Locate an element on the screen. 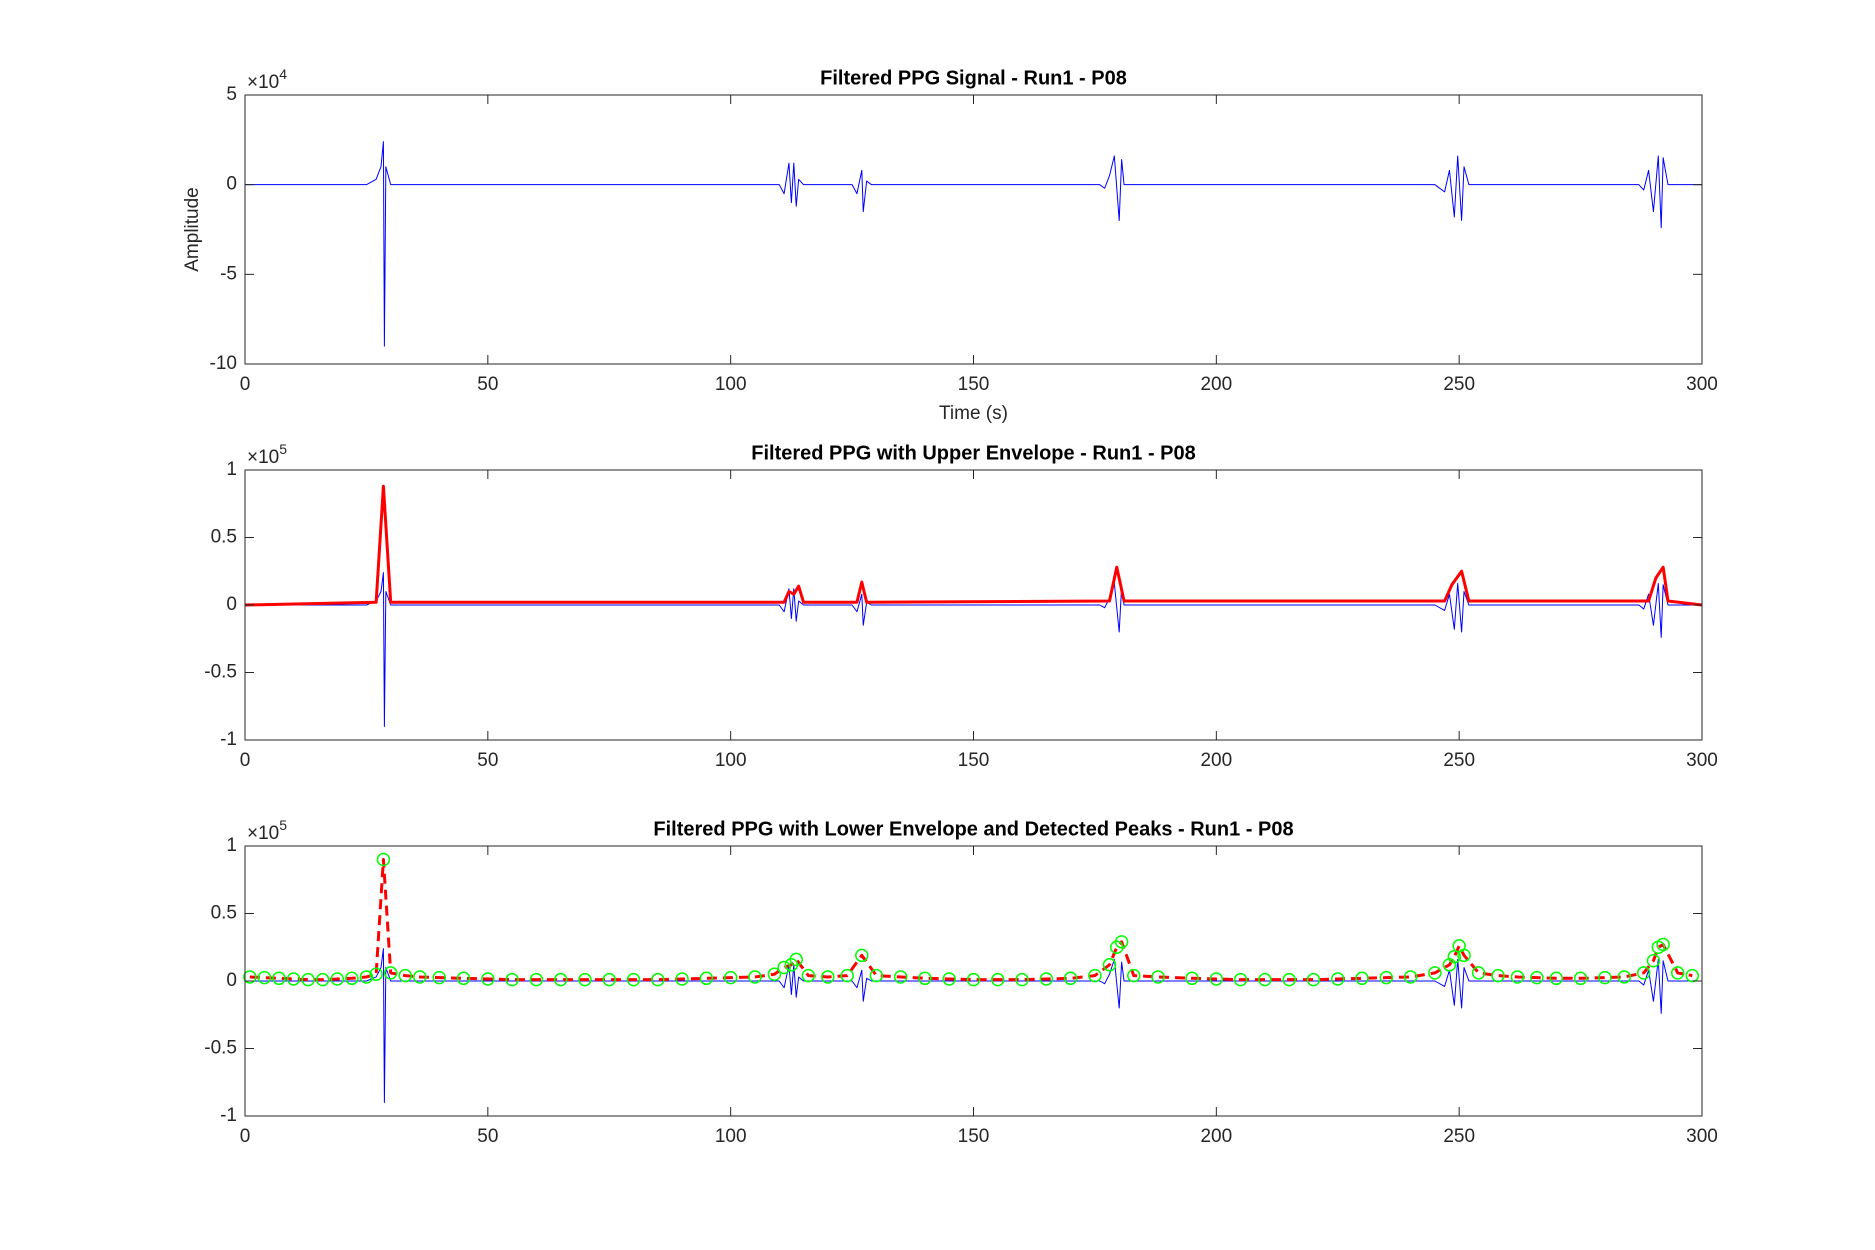 The height and width of the screenshot is (1250, 1875). x-axis-label: Time (s) is located at coordinates (973, 413).